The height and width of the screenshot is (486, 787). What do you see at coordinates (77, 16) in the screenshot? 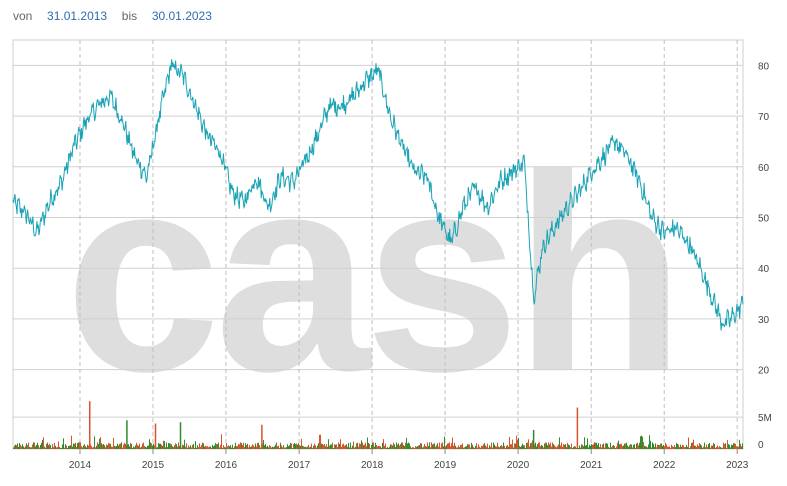
I see `from-date-link: 31.01.2013` at bounding box center [77, 16].